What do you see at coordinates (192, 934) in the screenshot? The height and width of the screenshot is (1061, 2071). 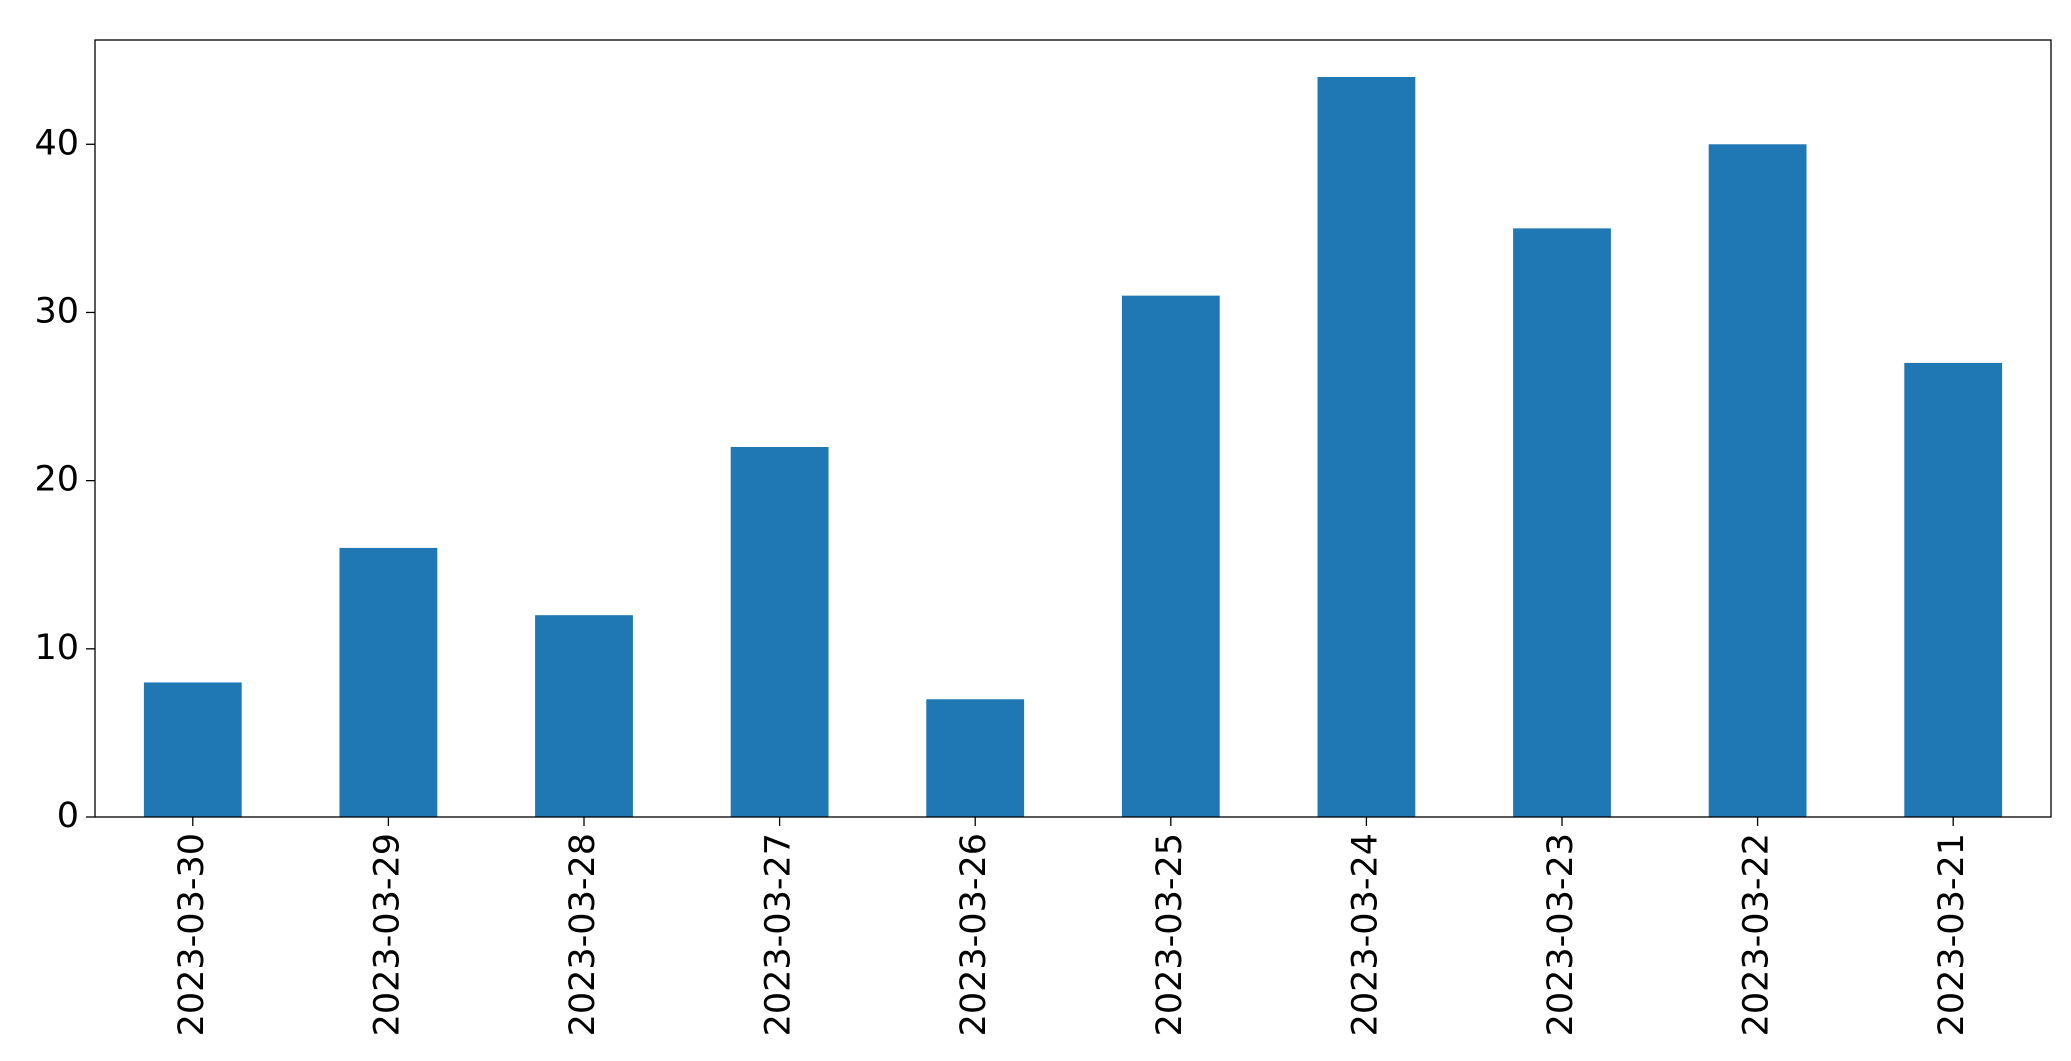 I see `x-tick-label: 2023-03-30` at bounding box center [192, 934].